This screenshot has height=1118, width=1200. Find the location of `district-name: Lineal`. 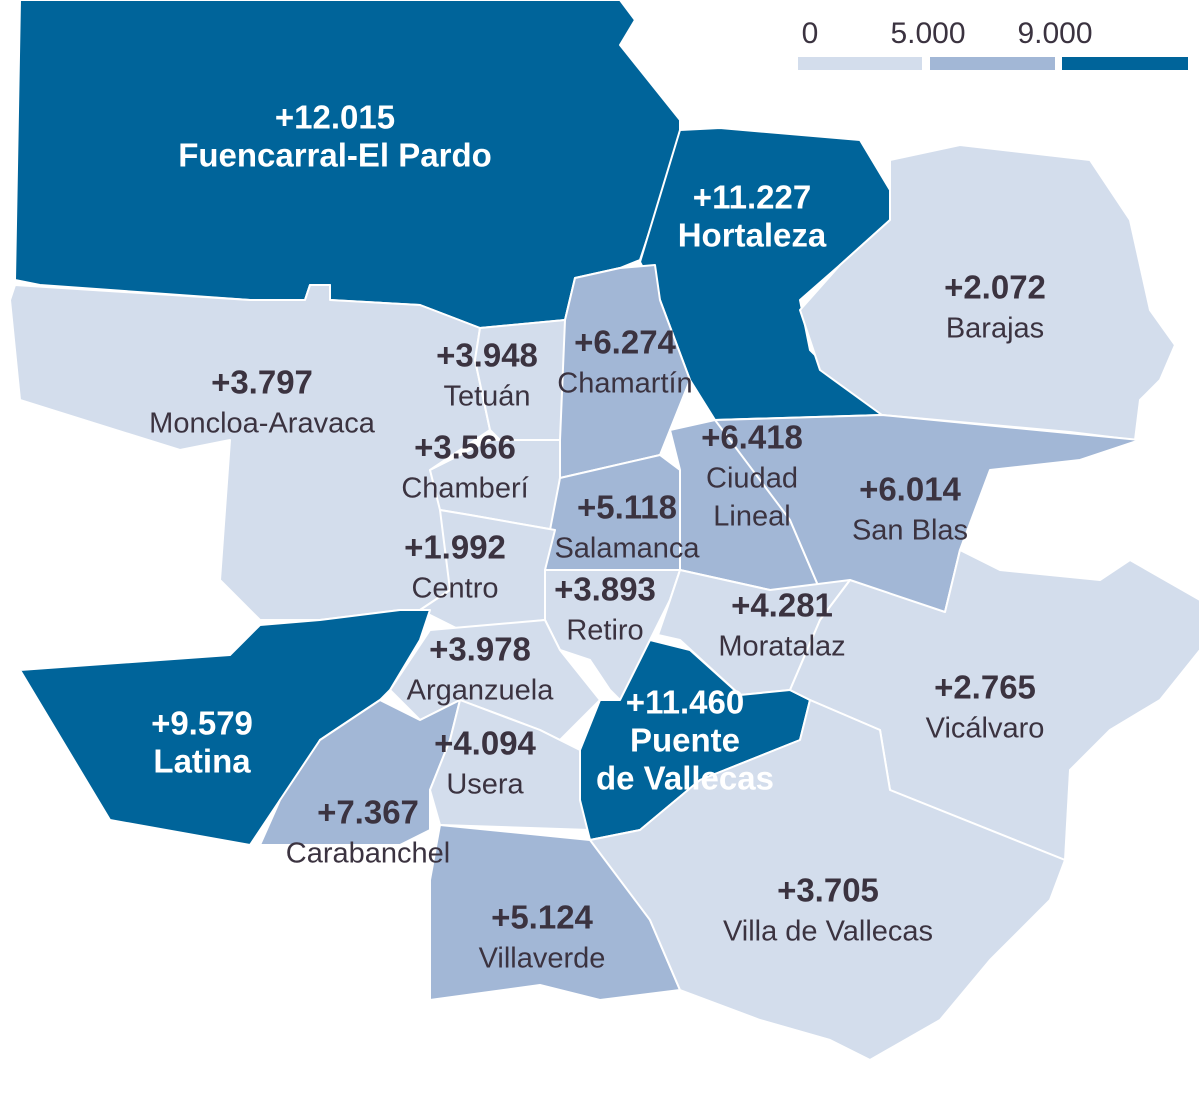

district-name: Lineal is located at coordinates (751, 517).